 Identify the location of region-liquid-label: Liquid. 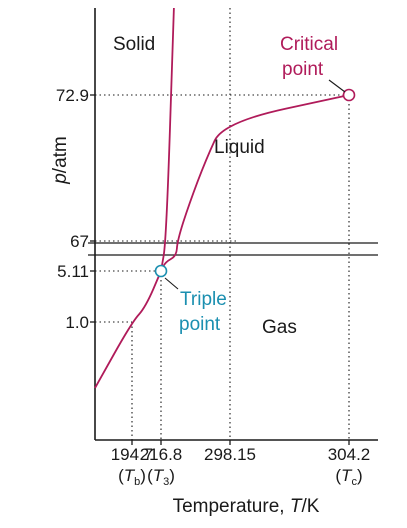
(239, 147).